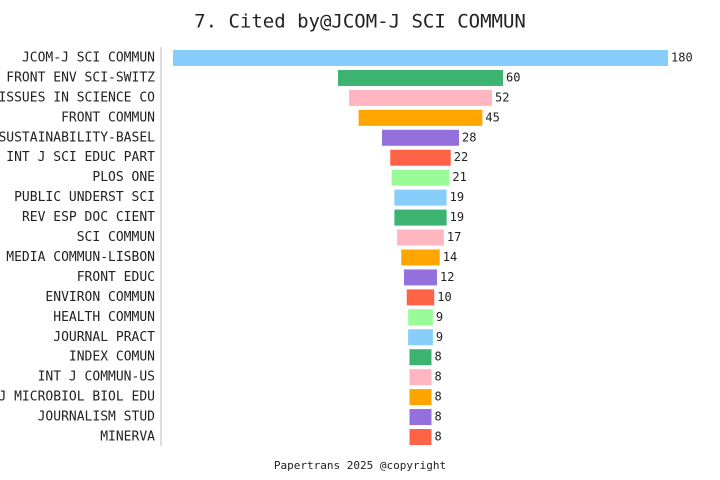 Image resolution: width=720 pixels, height=480 pixels. Describe the element at coordinates (450, 257) in the screenshot. I see `value-label: 14` at that location.